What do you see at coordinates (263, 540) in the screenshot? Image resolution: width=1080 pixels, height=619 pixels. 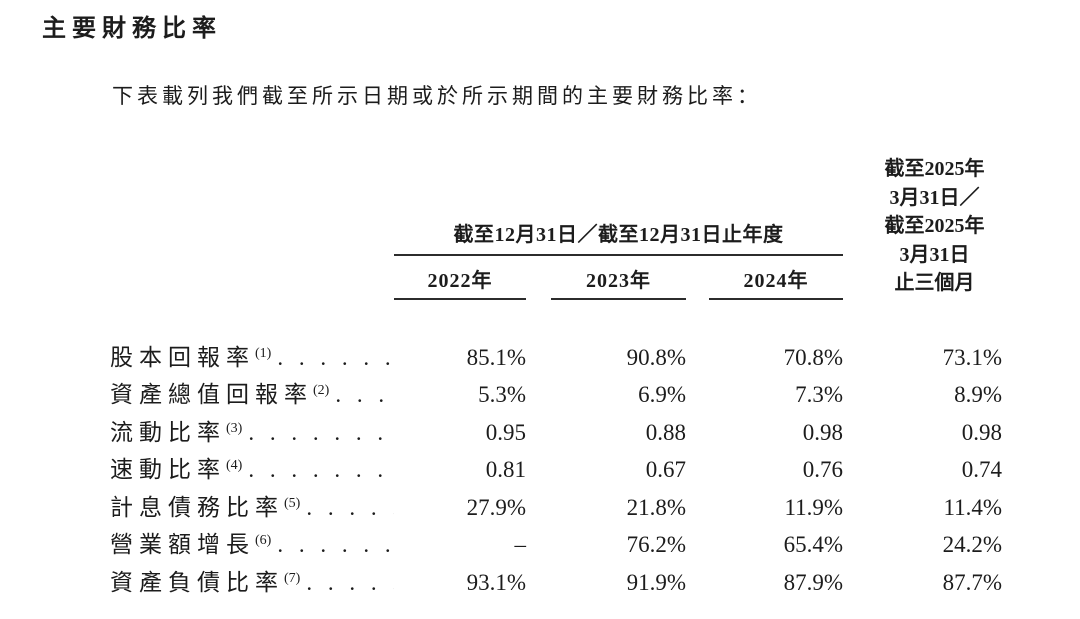 I see `footnote-marker: (6)` at bounding box center [263, 540].